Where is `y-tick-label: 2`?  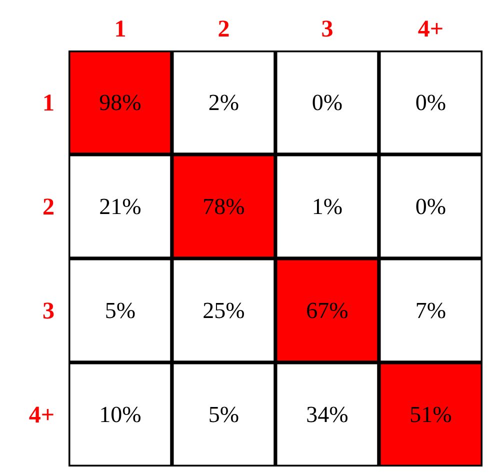
y-tick-label: 2 is located at coordinates (48, 207).